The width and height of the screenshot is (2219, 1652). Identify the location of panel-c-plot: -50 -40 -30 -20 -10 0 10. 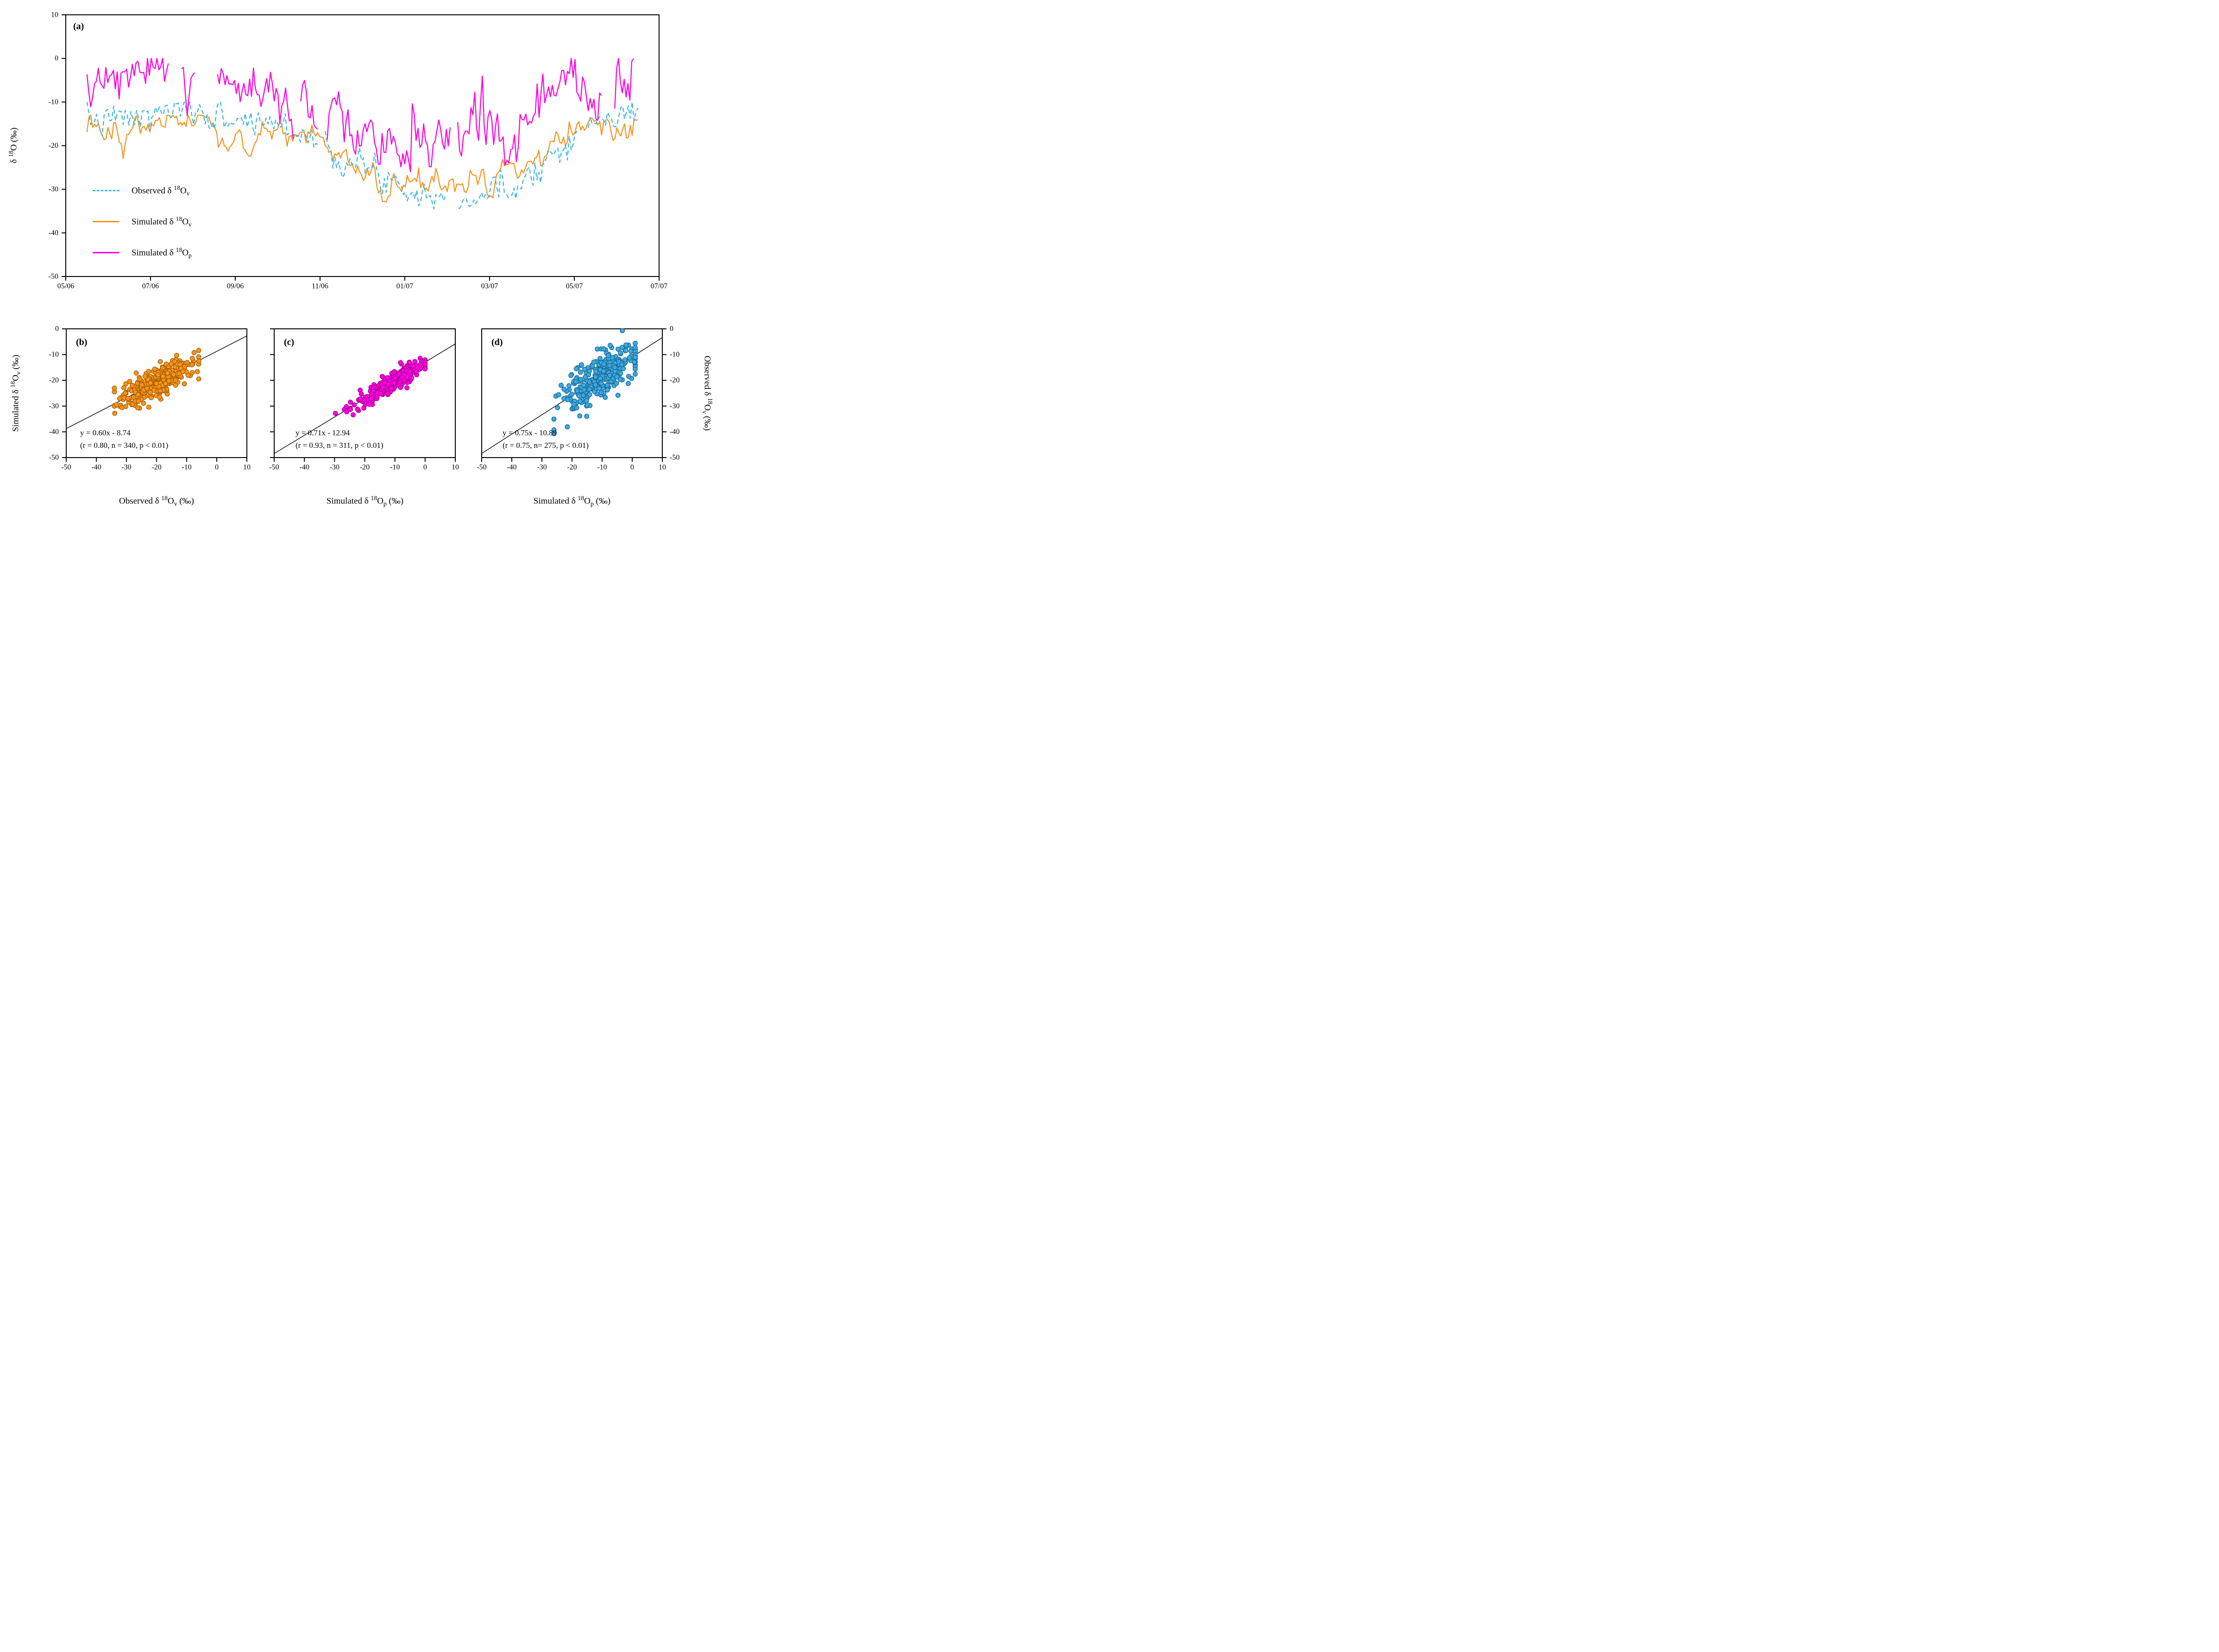
(364, 399).